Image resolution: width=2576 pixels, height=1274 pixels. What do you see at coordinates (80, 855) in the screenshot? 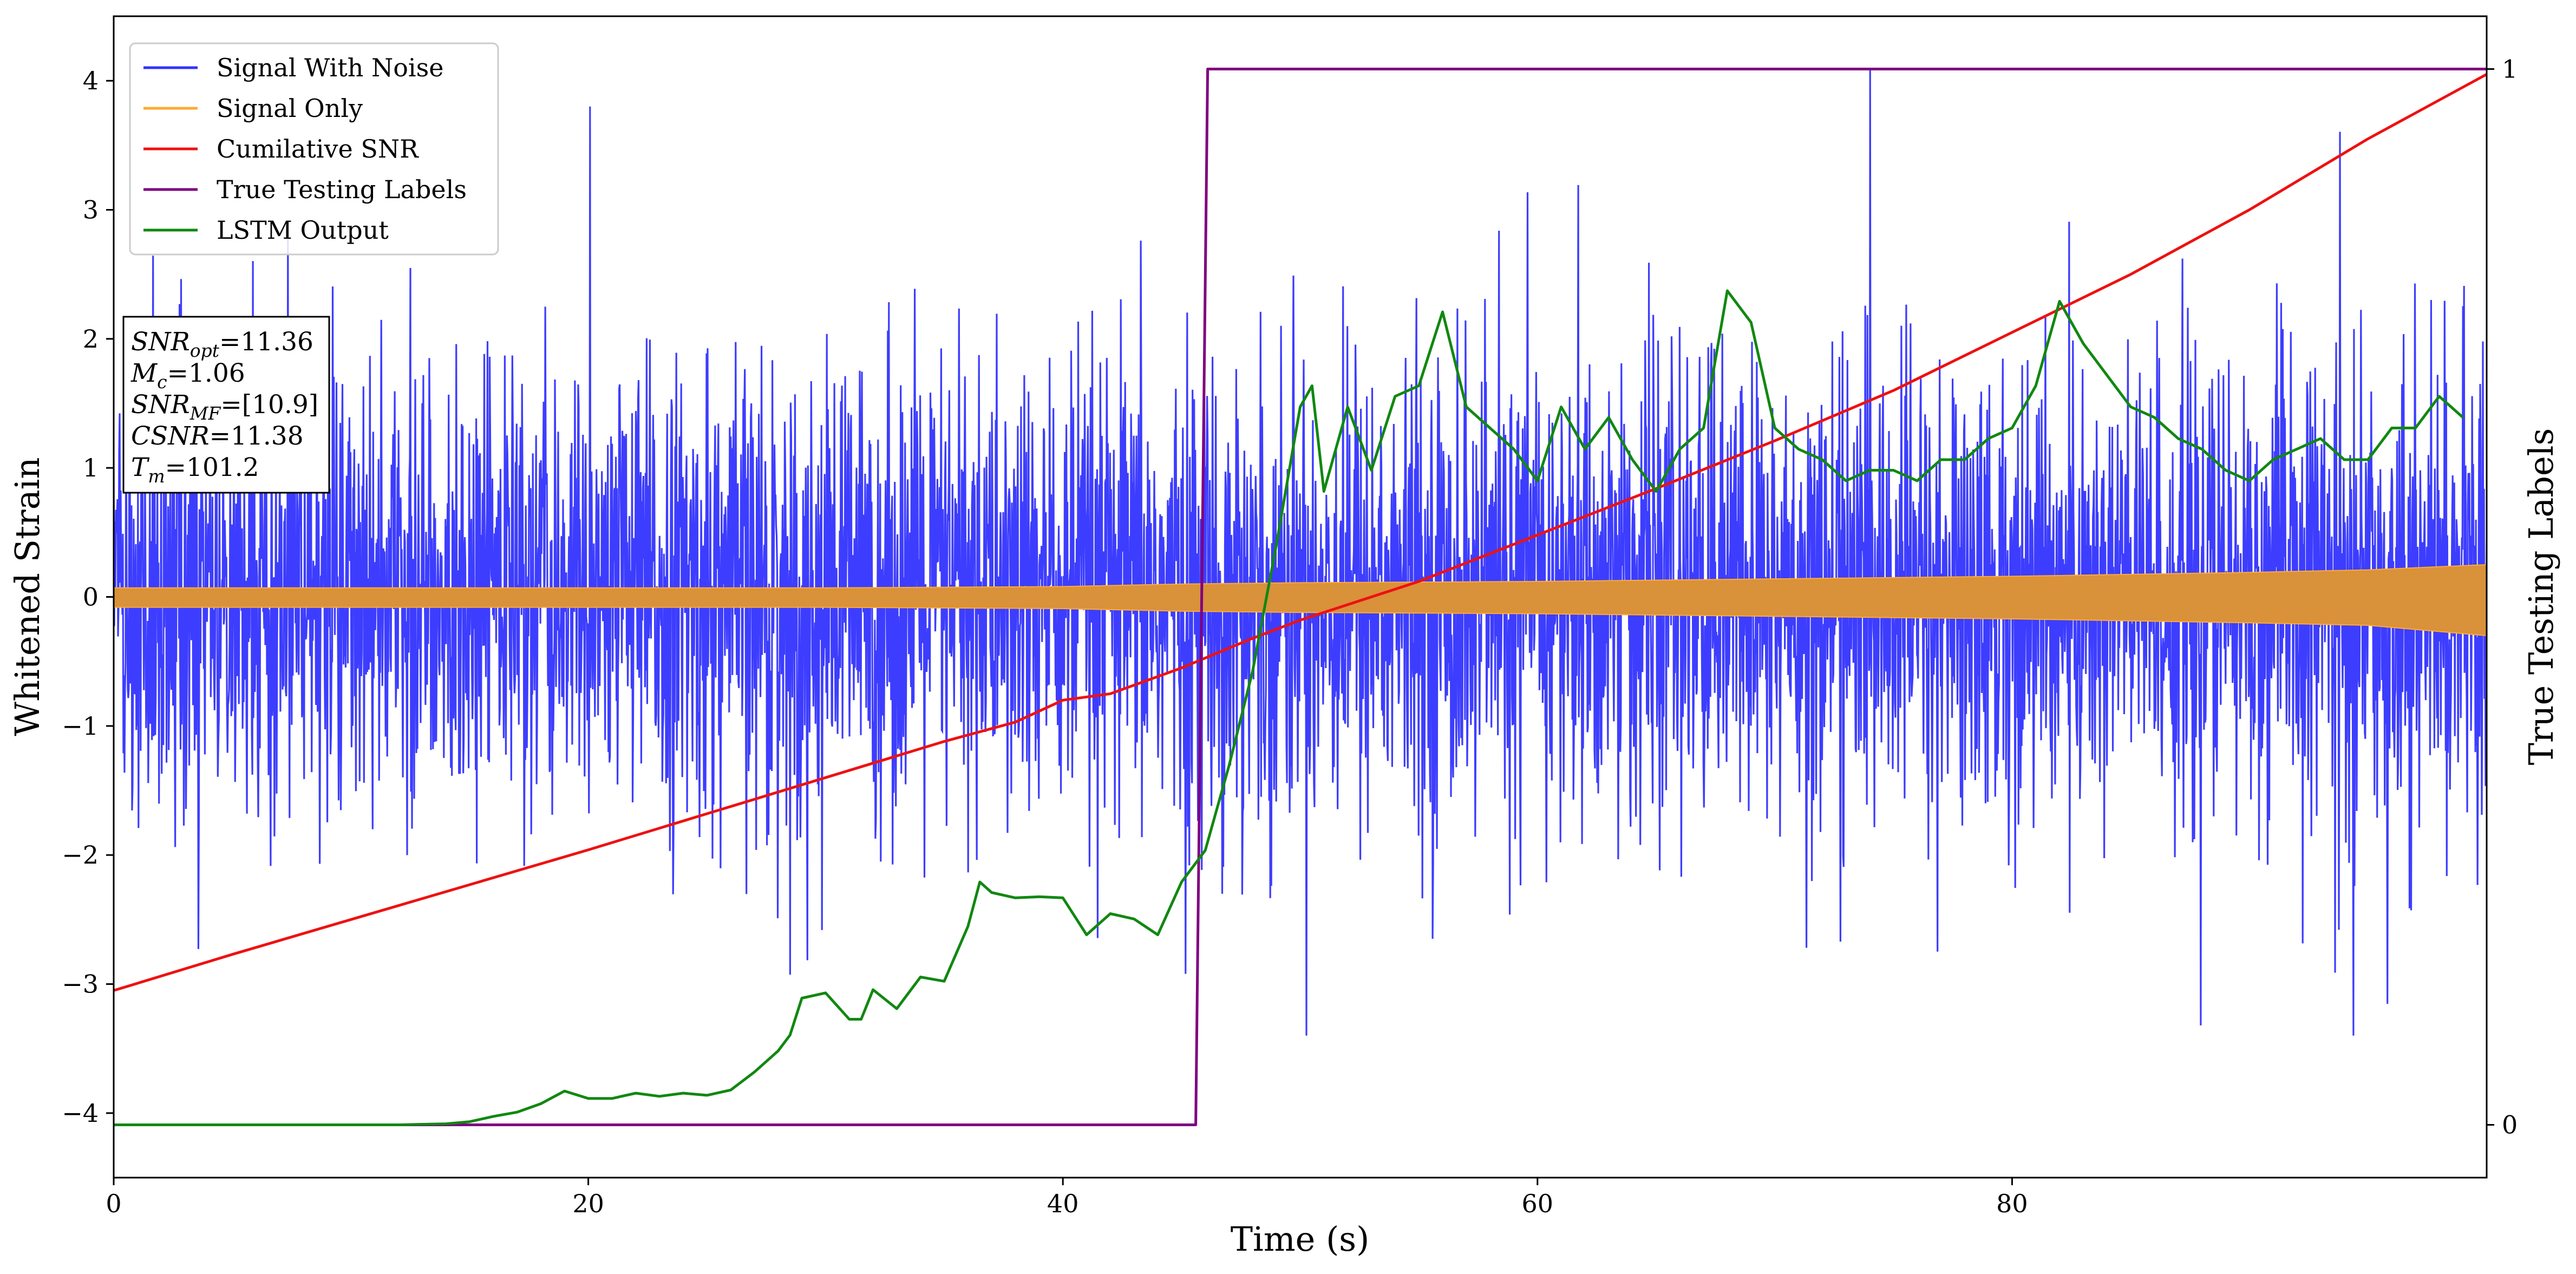
I see `y-tick-label: −2` at bounding box center [80, 855].